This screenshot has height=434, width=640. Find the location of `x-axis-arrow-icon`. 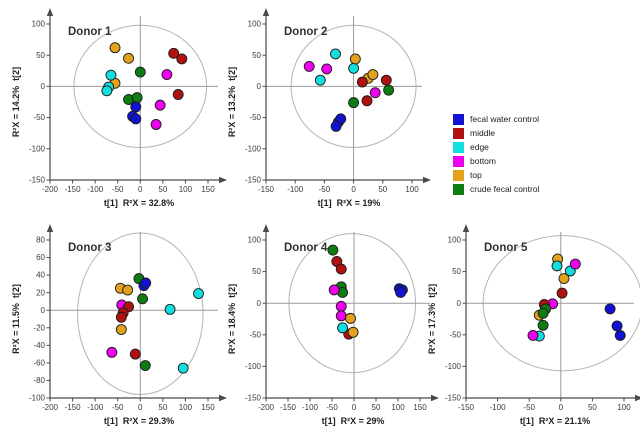

x-axis-arrow-icon is located at coordinates (223, 180).